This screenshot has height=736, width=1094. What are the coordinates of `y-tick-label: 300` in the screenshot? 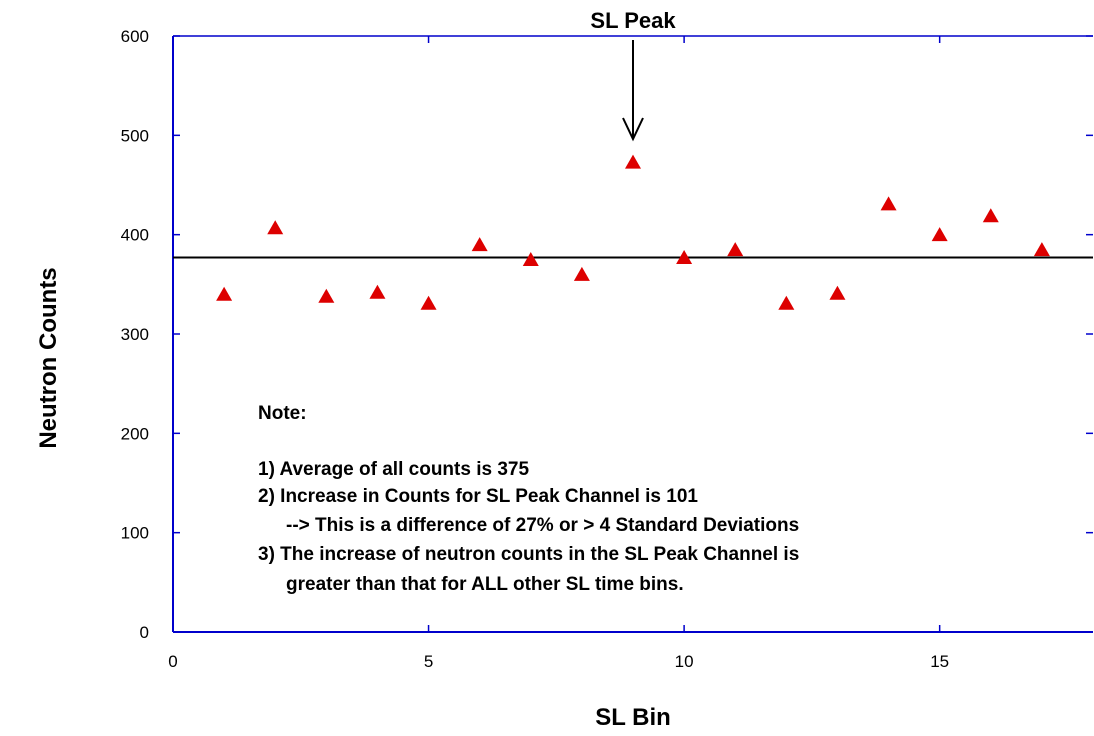 It's located at (135, 334).